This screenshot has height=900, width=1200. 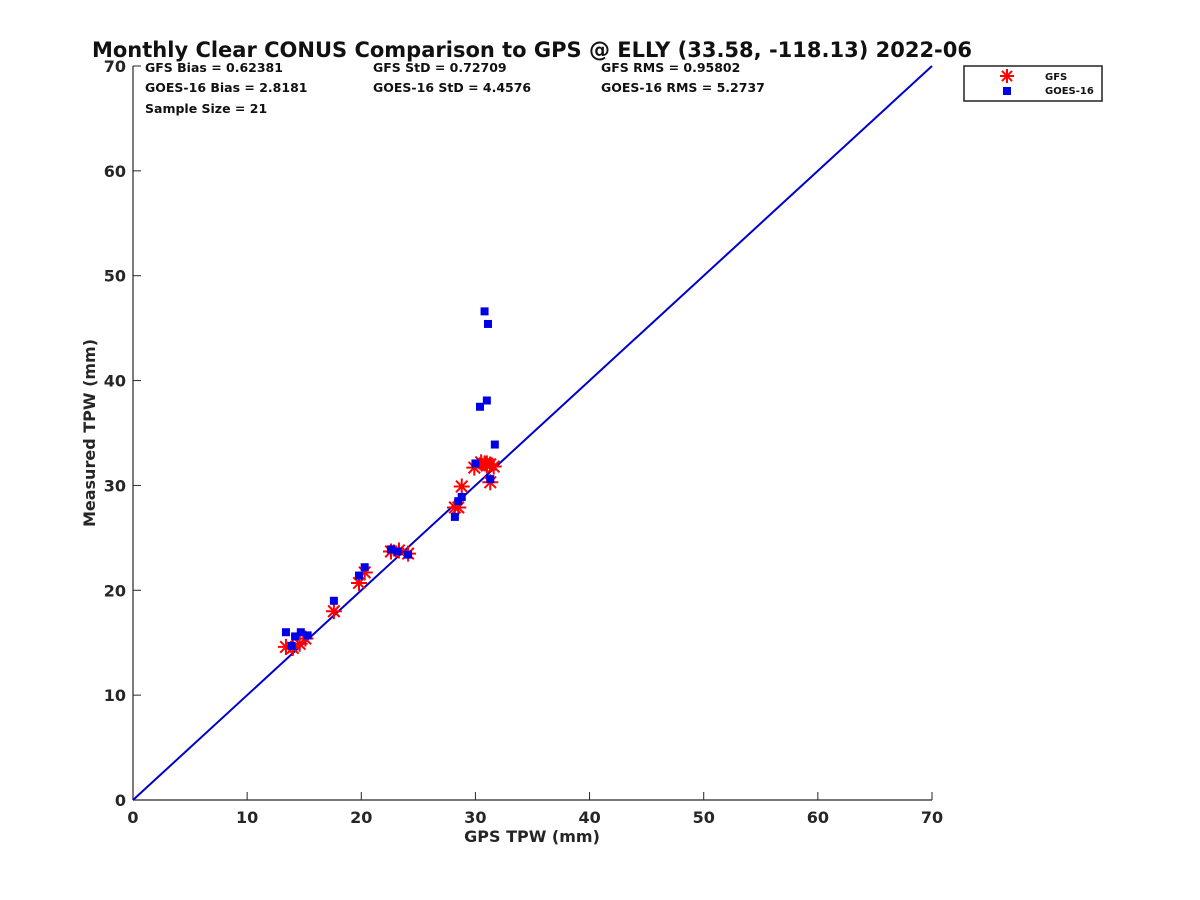 I want to click on legend: GFS GOES-16, so click(x=1033, y=83).